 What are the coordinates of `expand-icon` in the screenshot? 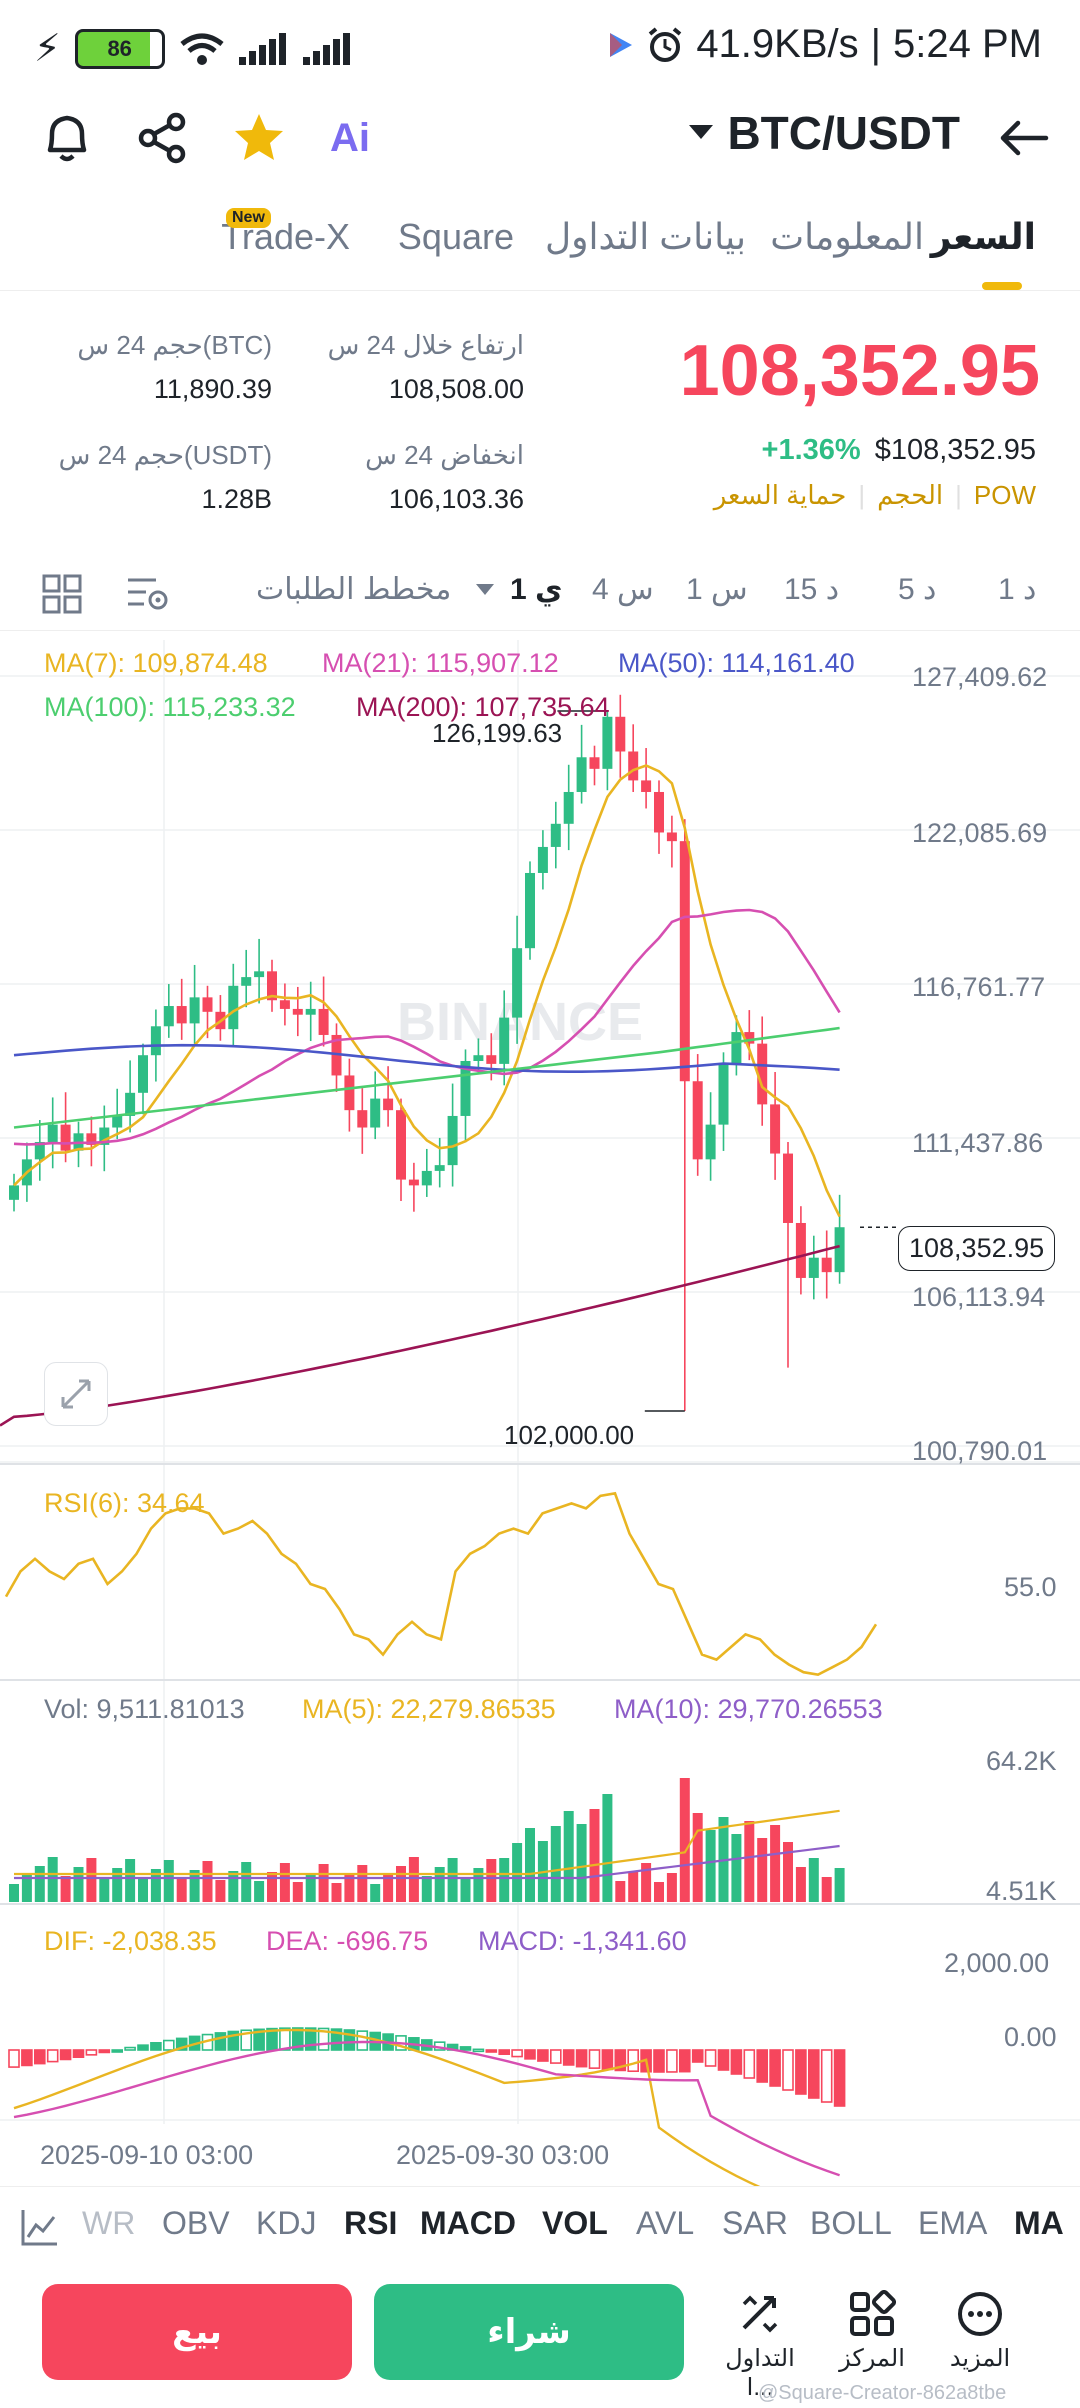 It's located at (76, 1394).